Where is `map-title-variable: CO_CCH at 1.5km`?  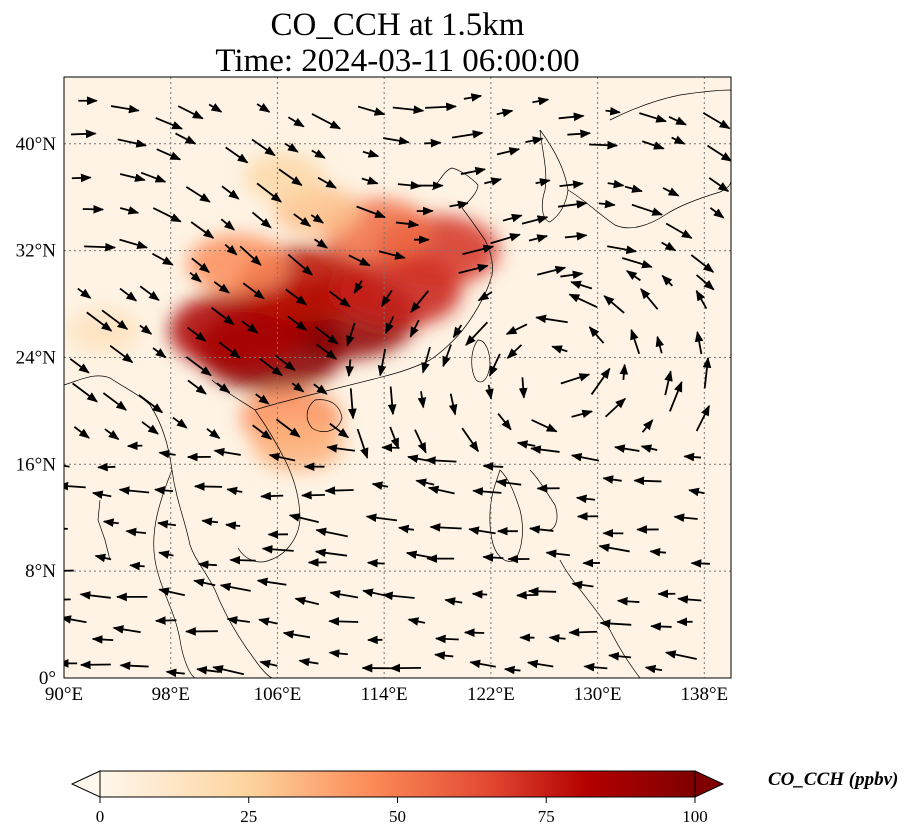 map-title-variable: CO_CCH at 1.5km is located at coordinates (397, 25).